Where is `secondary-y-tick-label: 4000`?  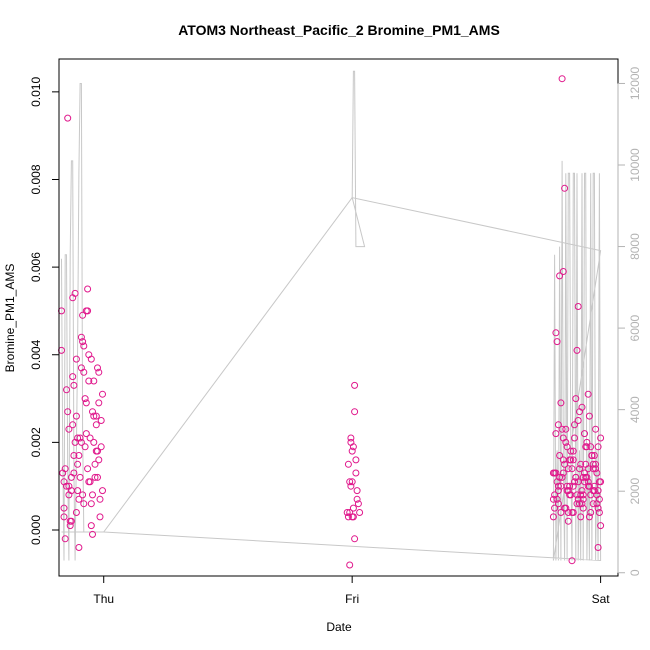 secondary-y-tick-label: 4000 is located at coordinates (635, 409).